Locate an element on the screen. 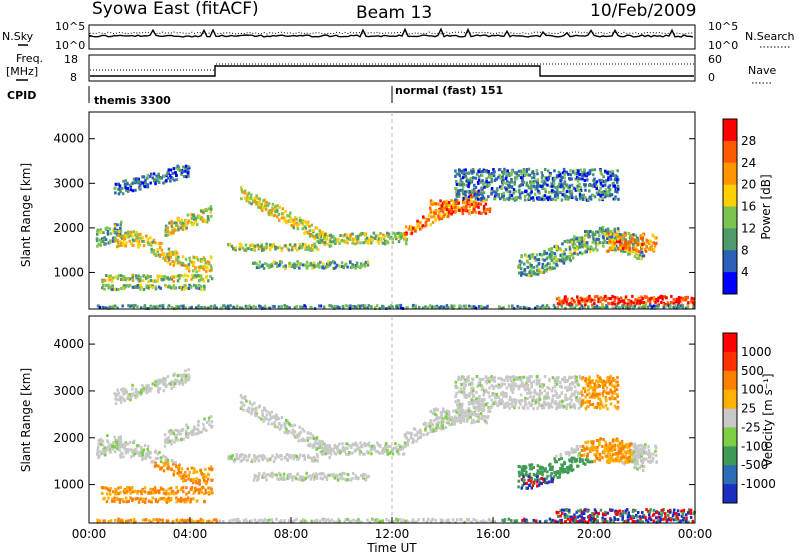 The width and height of the screenshot is (800, 554). nsearch-trace is located at coordinates (391, 33).